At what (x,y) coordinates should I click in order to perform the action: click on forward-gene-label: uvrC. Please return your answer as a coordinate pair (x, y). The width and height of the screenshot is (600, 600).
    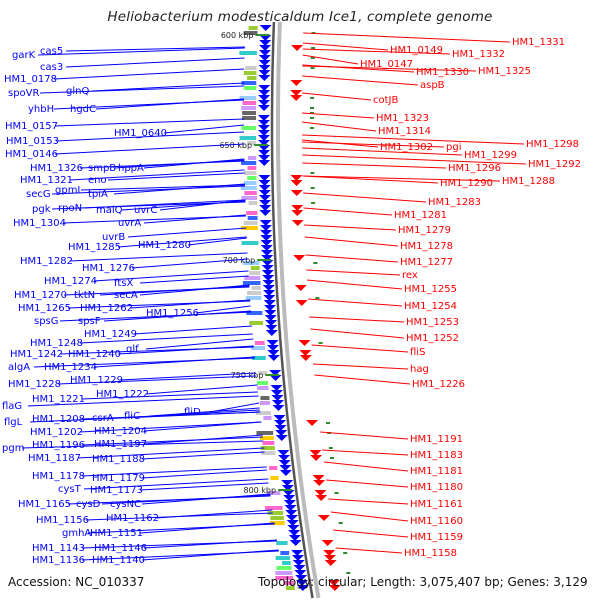
    Looking at the image, I should click on (145, 210).